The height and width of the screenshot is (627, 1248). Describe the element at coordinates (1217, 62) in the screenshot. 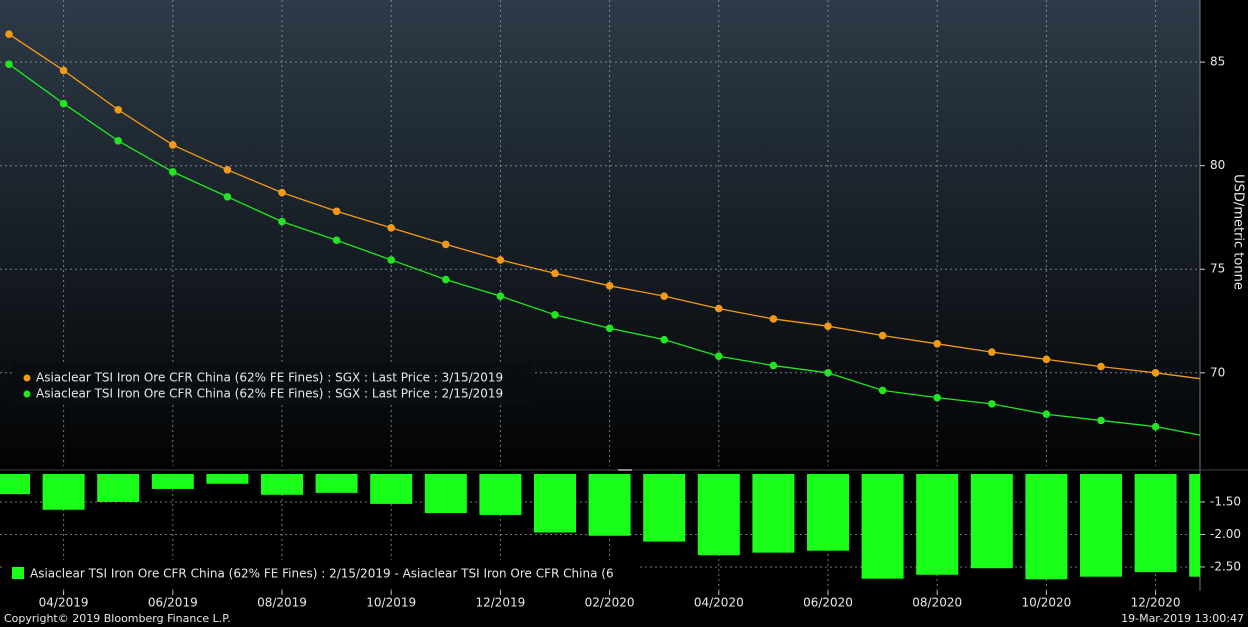

I see `y-tick-label: 85` at that location.